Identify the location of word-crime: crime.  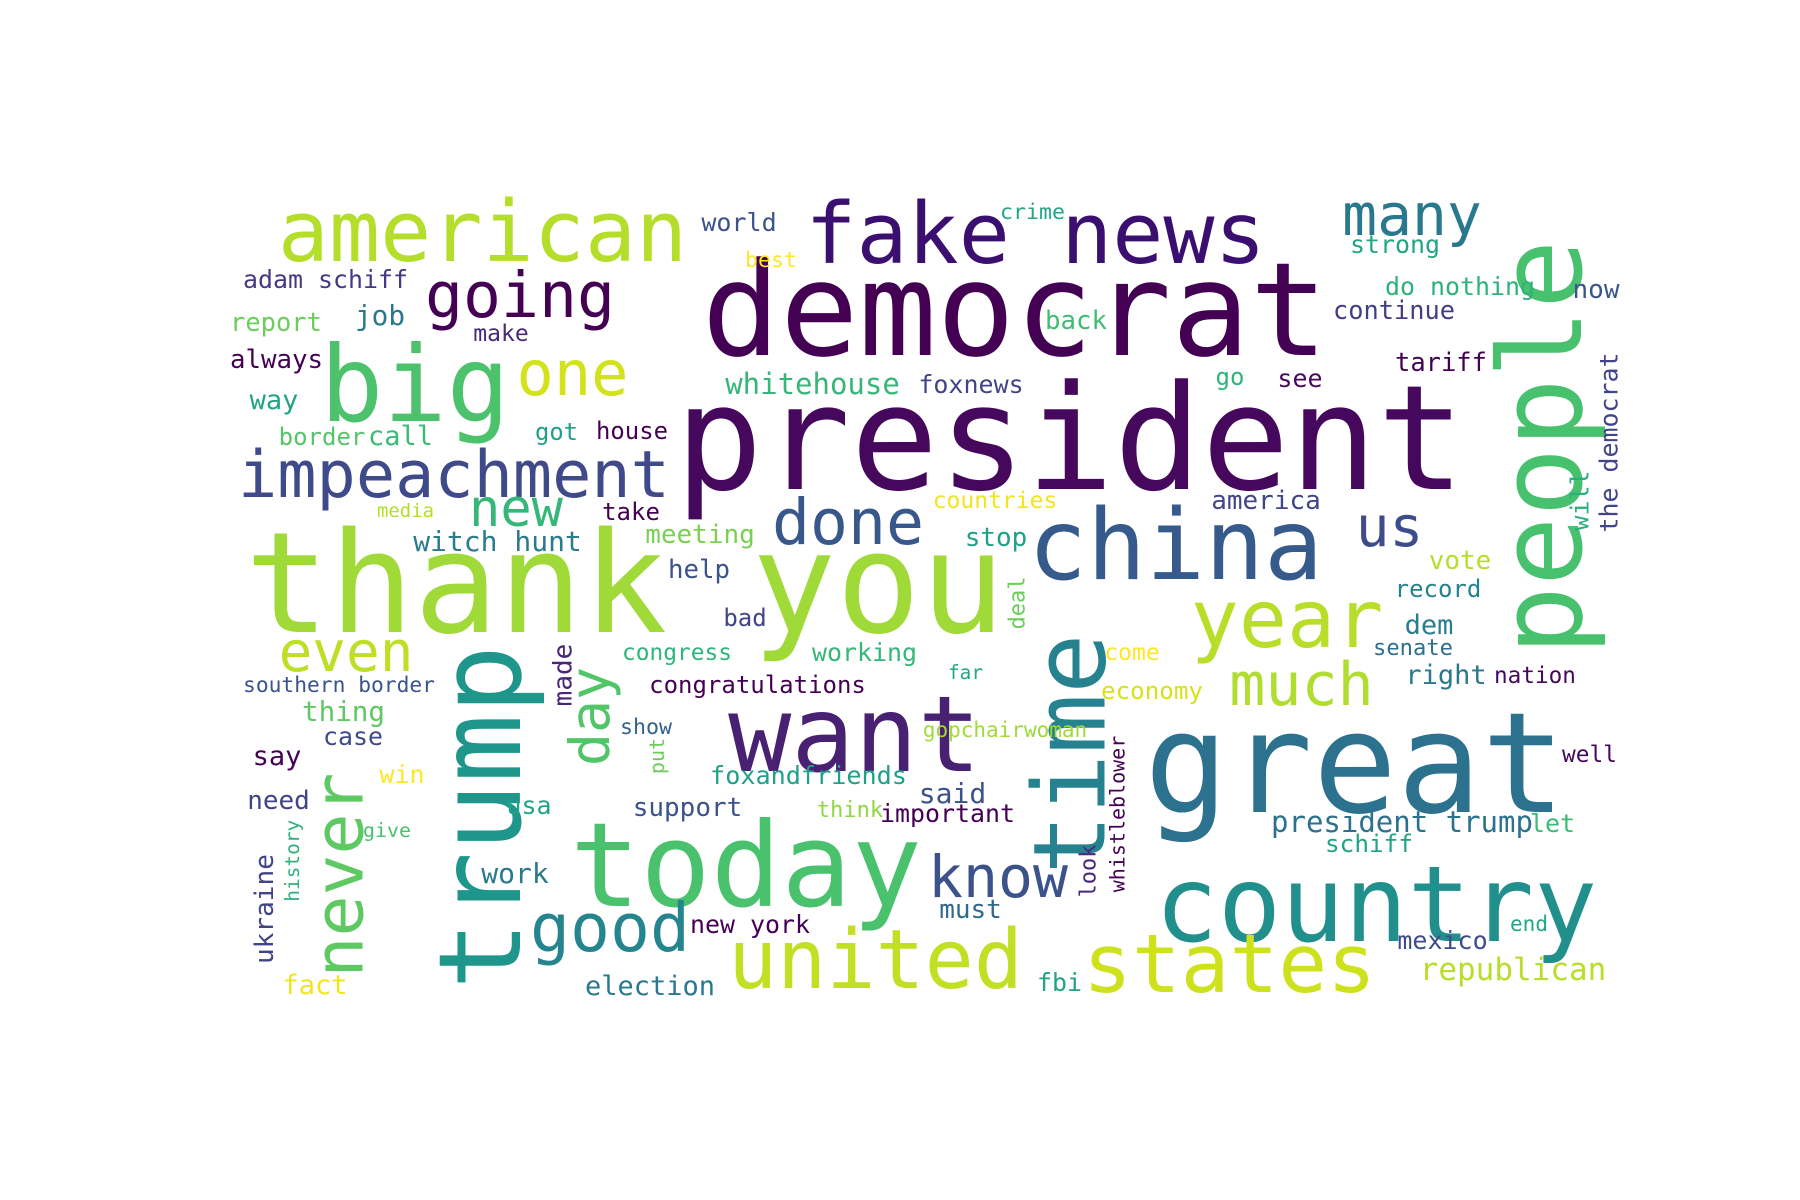
(1032, 213).